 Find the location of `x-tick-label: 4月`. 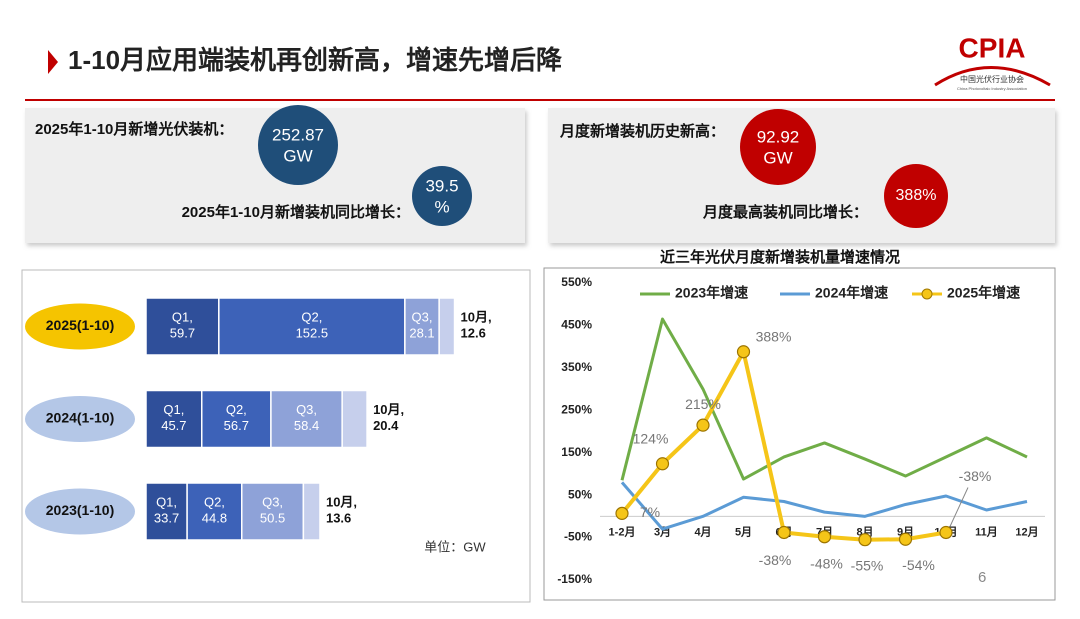

x-tick-label: 4月 is located at coordinates (702, 531).